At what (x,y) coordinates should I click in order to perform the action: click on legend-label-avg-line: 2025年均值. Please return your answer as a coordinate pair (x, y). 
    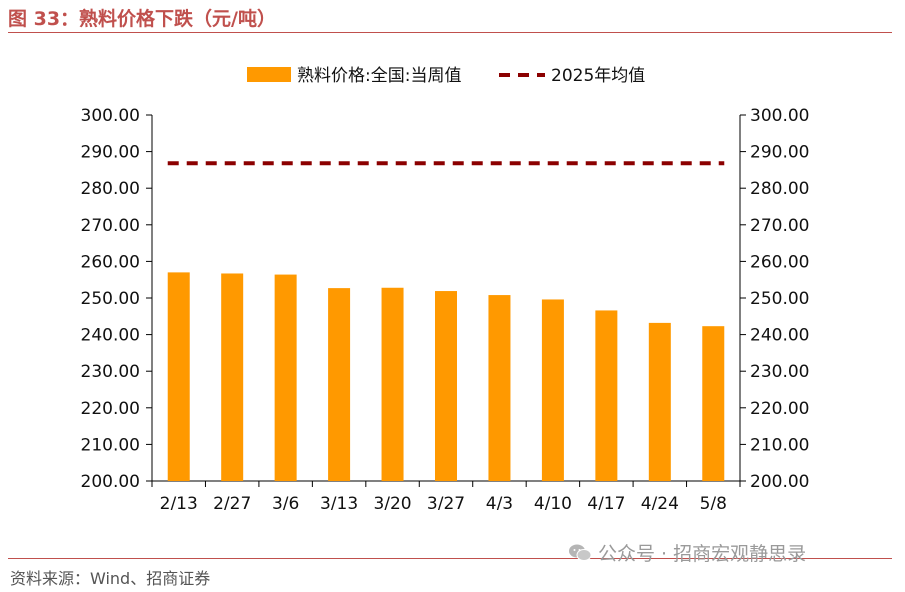
    Looking at the image, I should click on (598, 76).